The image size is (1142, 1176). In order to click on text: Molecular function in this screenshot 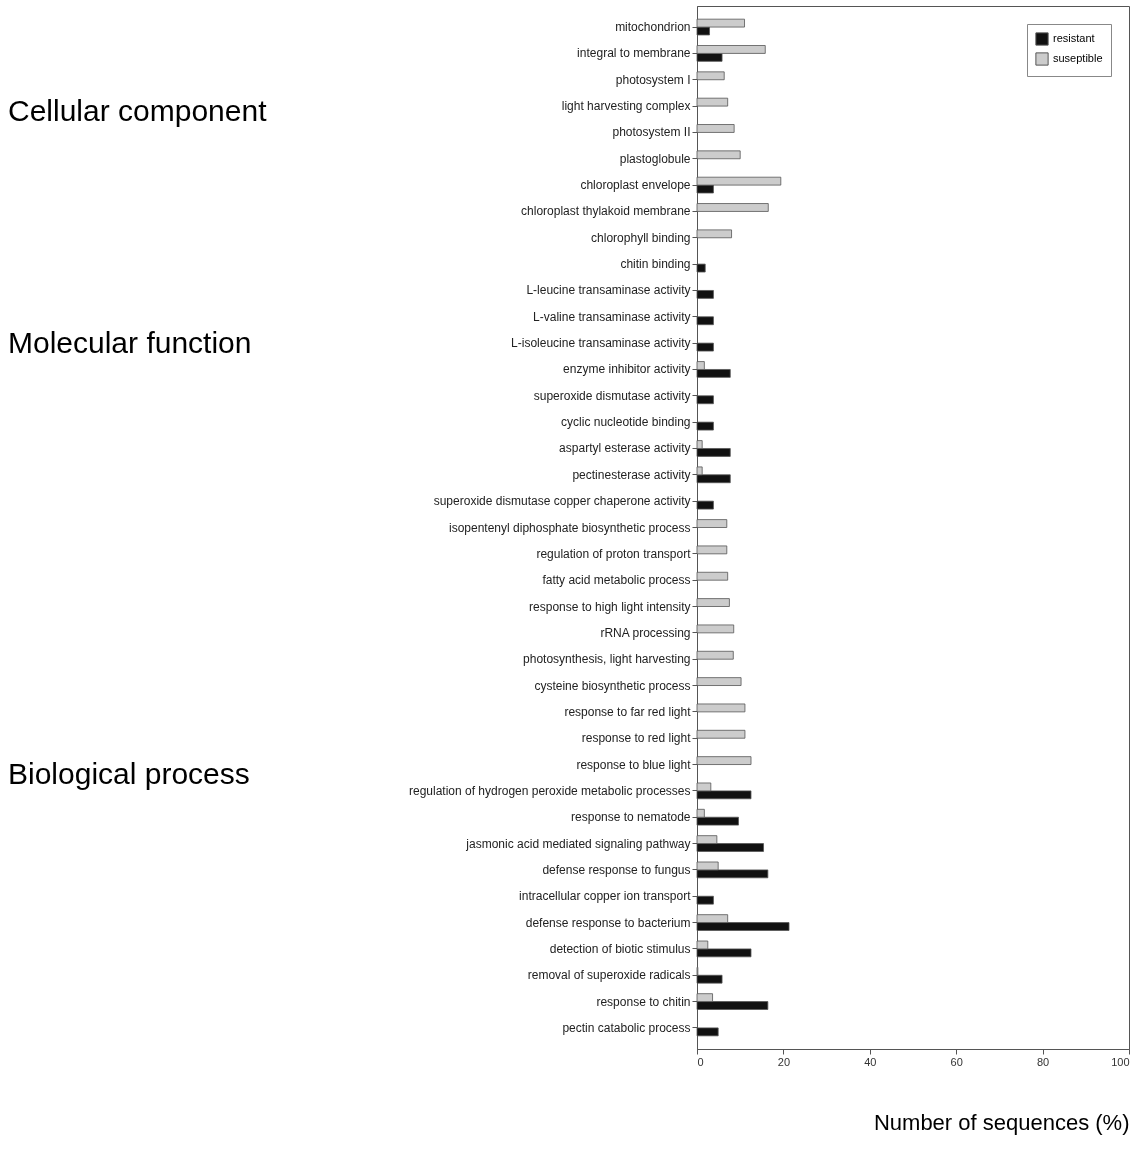, I will do `click(130, 342)`.